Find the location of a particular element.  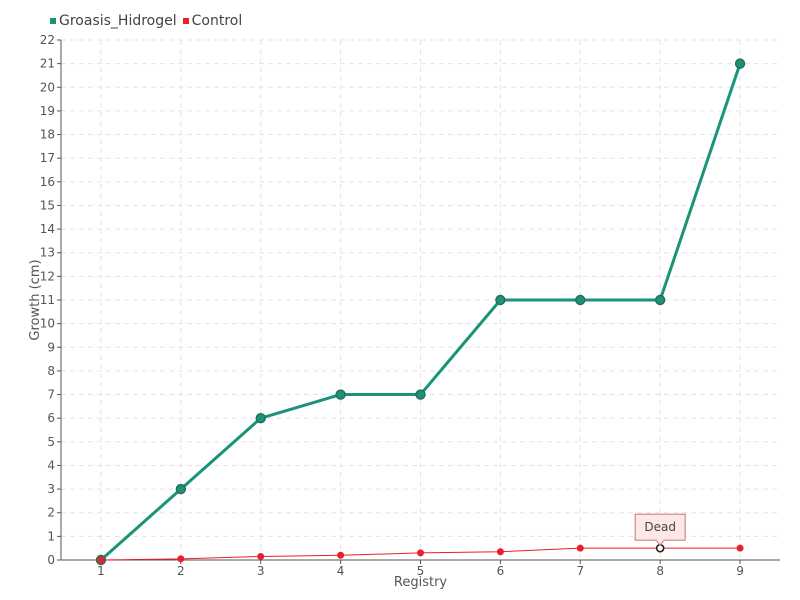

annotation-tooltip: Dead is located at coordinates (660, 529).